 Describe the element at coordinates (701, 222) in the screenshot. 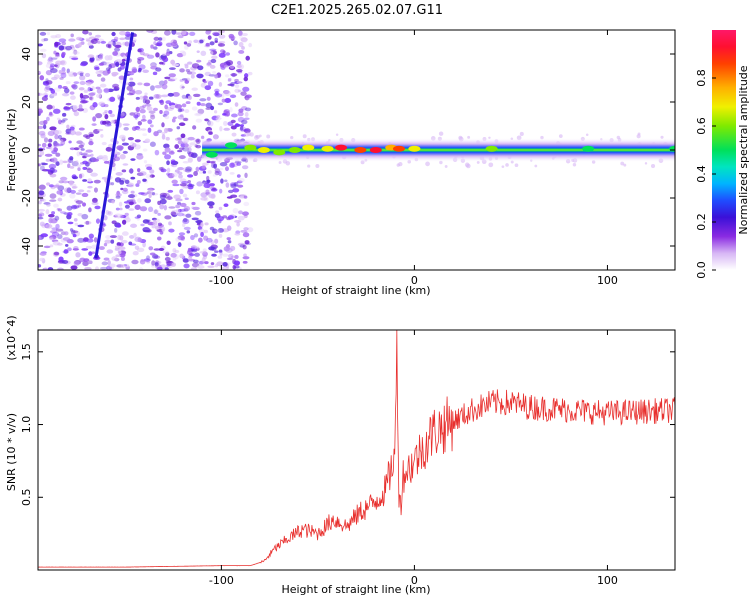

I see `colorbar-tick-label: 0.2` at that location.